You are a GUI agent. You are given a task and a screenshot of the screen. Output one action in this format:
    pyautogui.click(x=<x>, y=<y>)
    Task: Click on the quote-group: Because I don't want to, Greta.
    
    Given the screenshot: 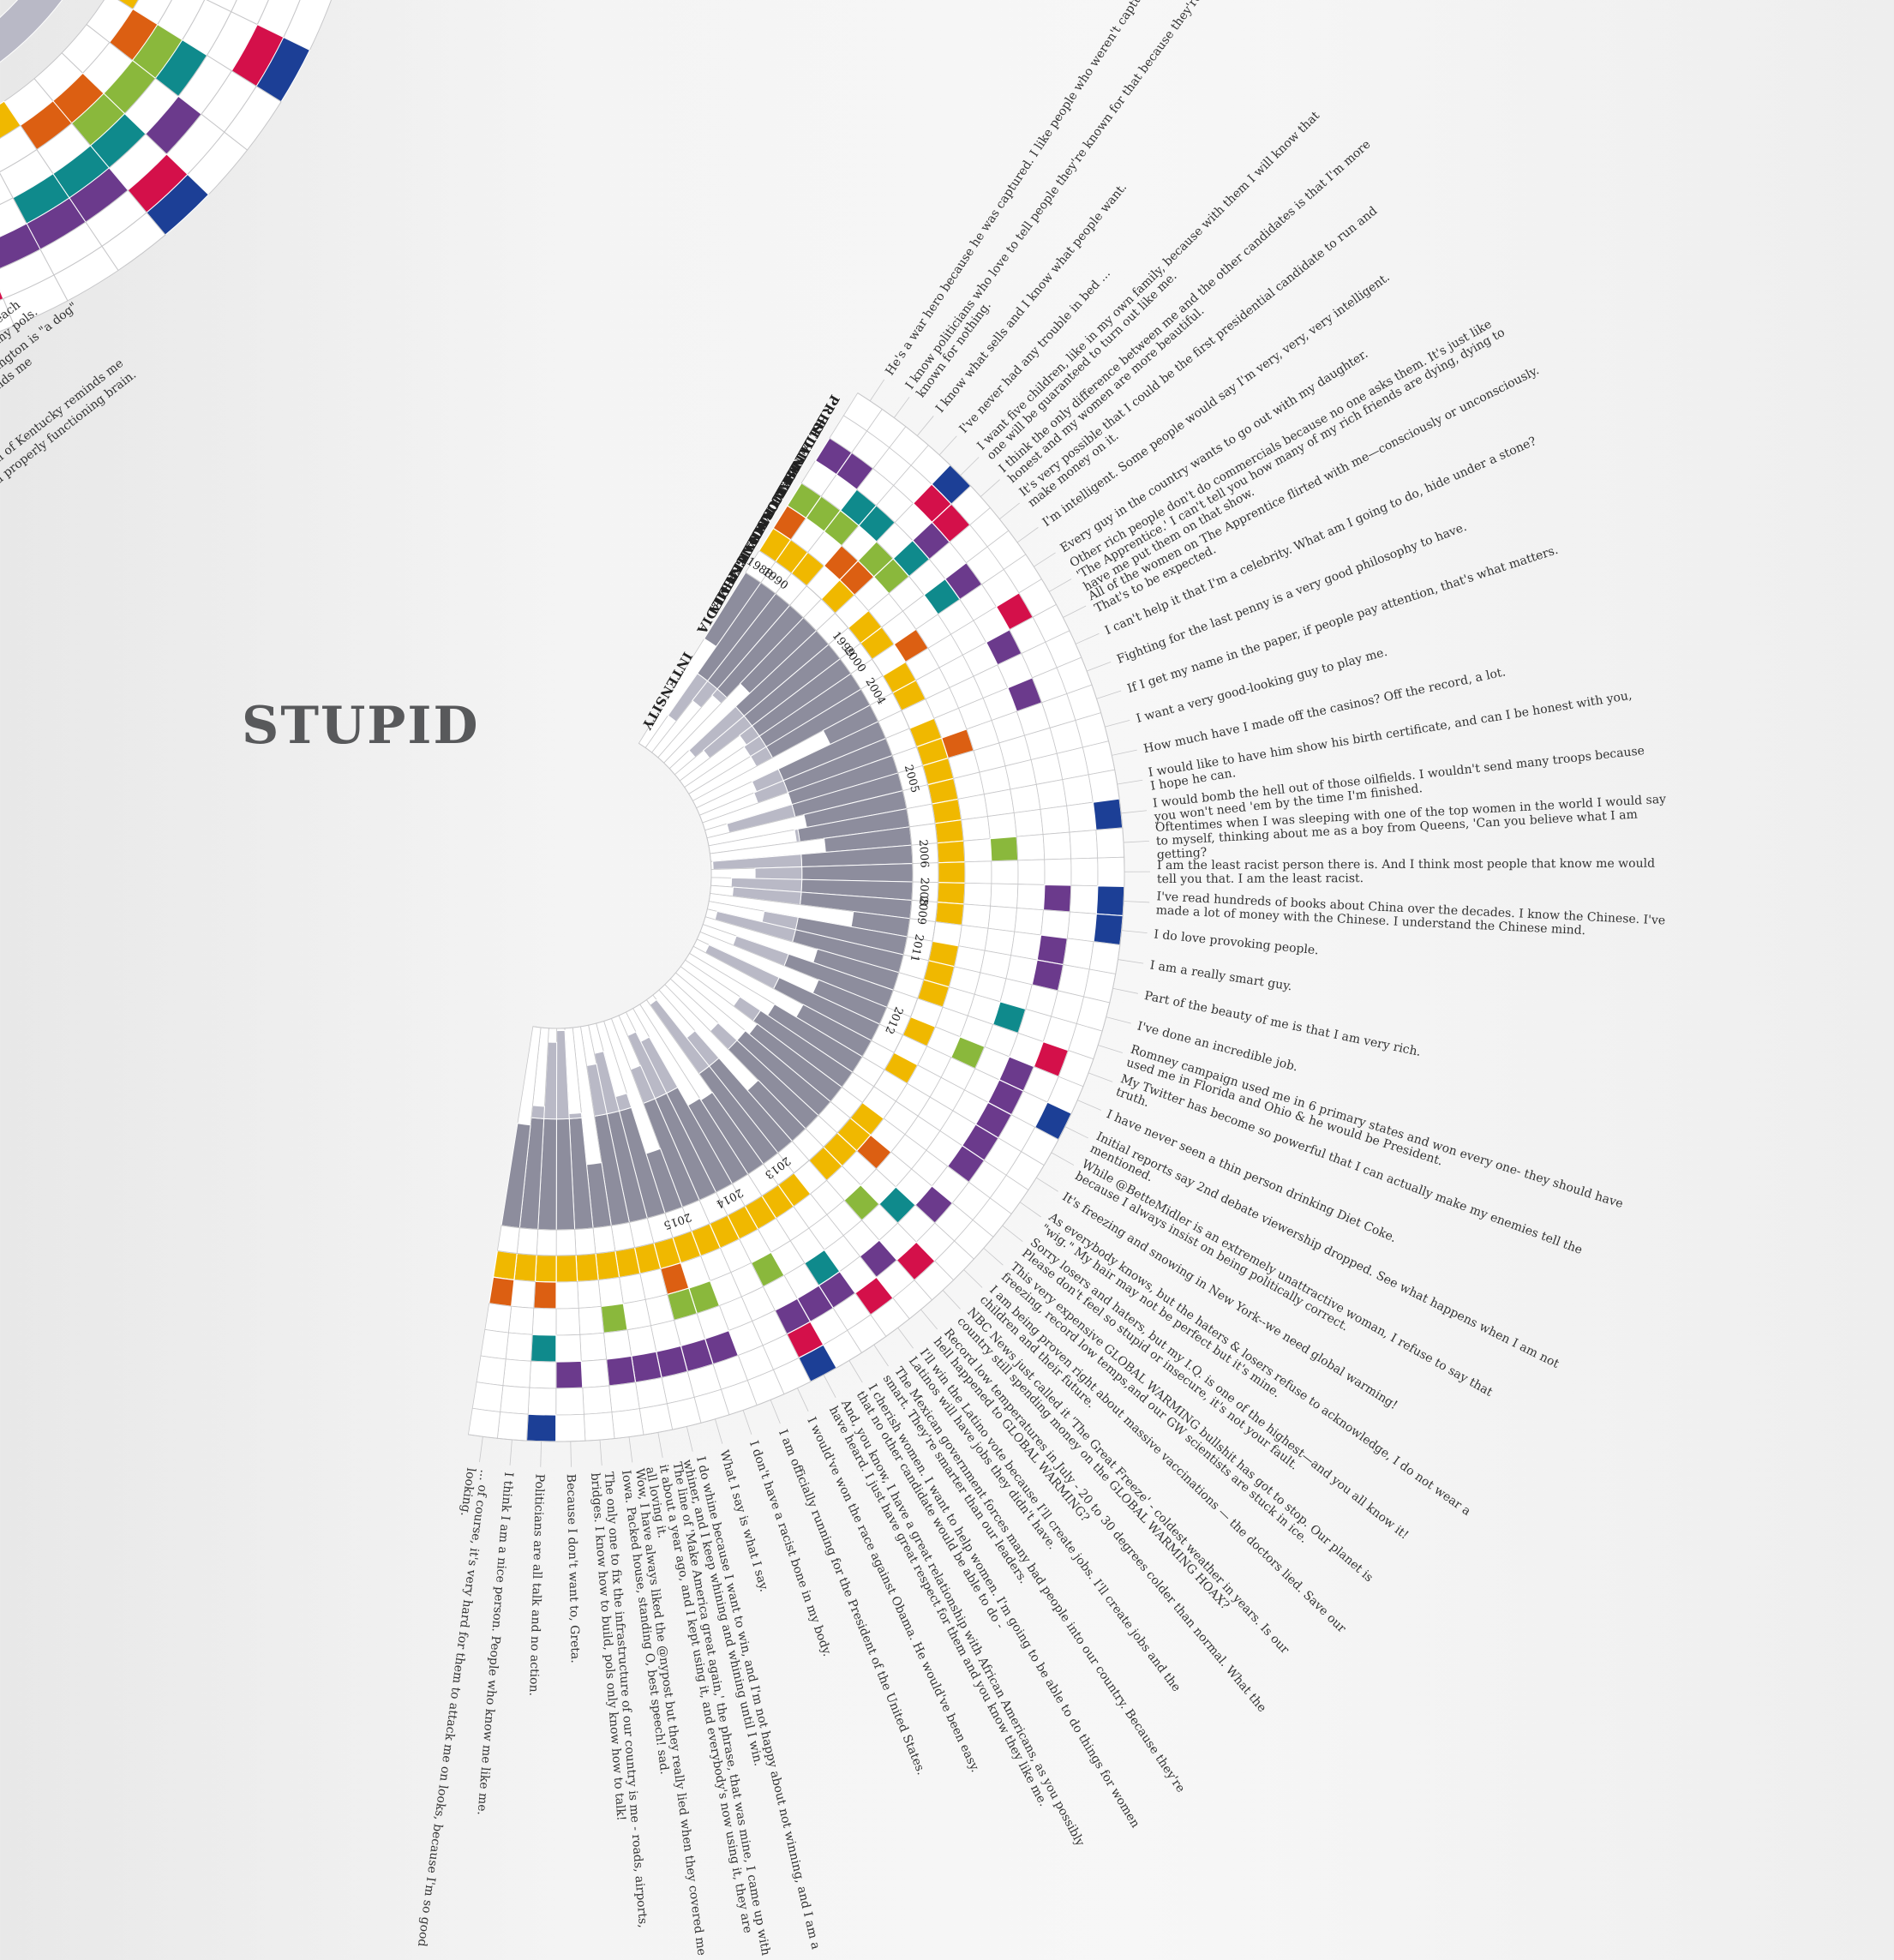 What is the action you would take?
    pyautogui.click(x=573, y=1568)
    